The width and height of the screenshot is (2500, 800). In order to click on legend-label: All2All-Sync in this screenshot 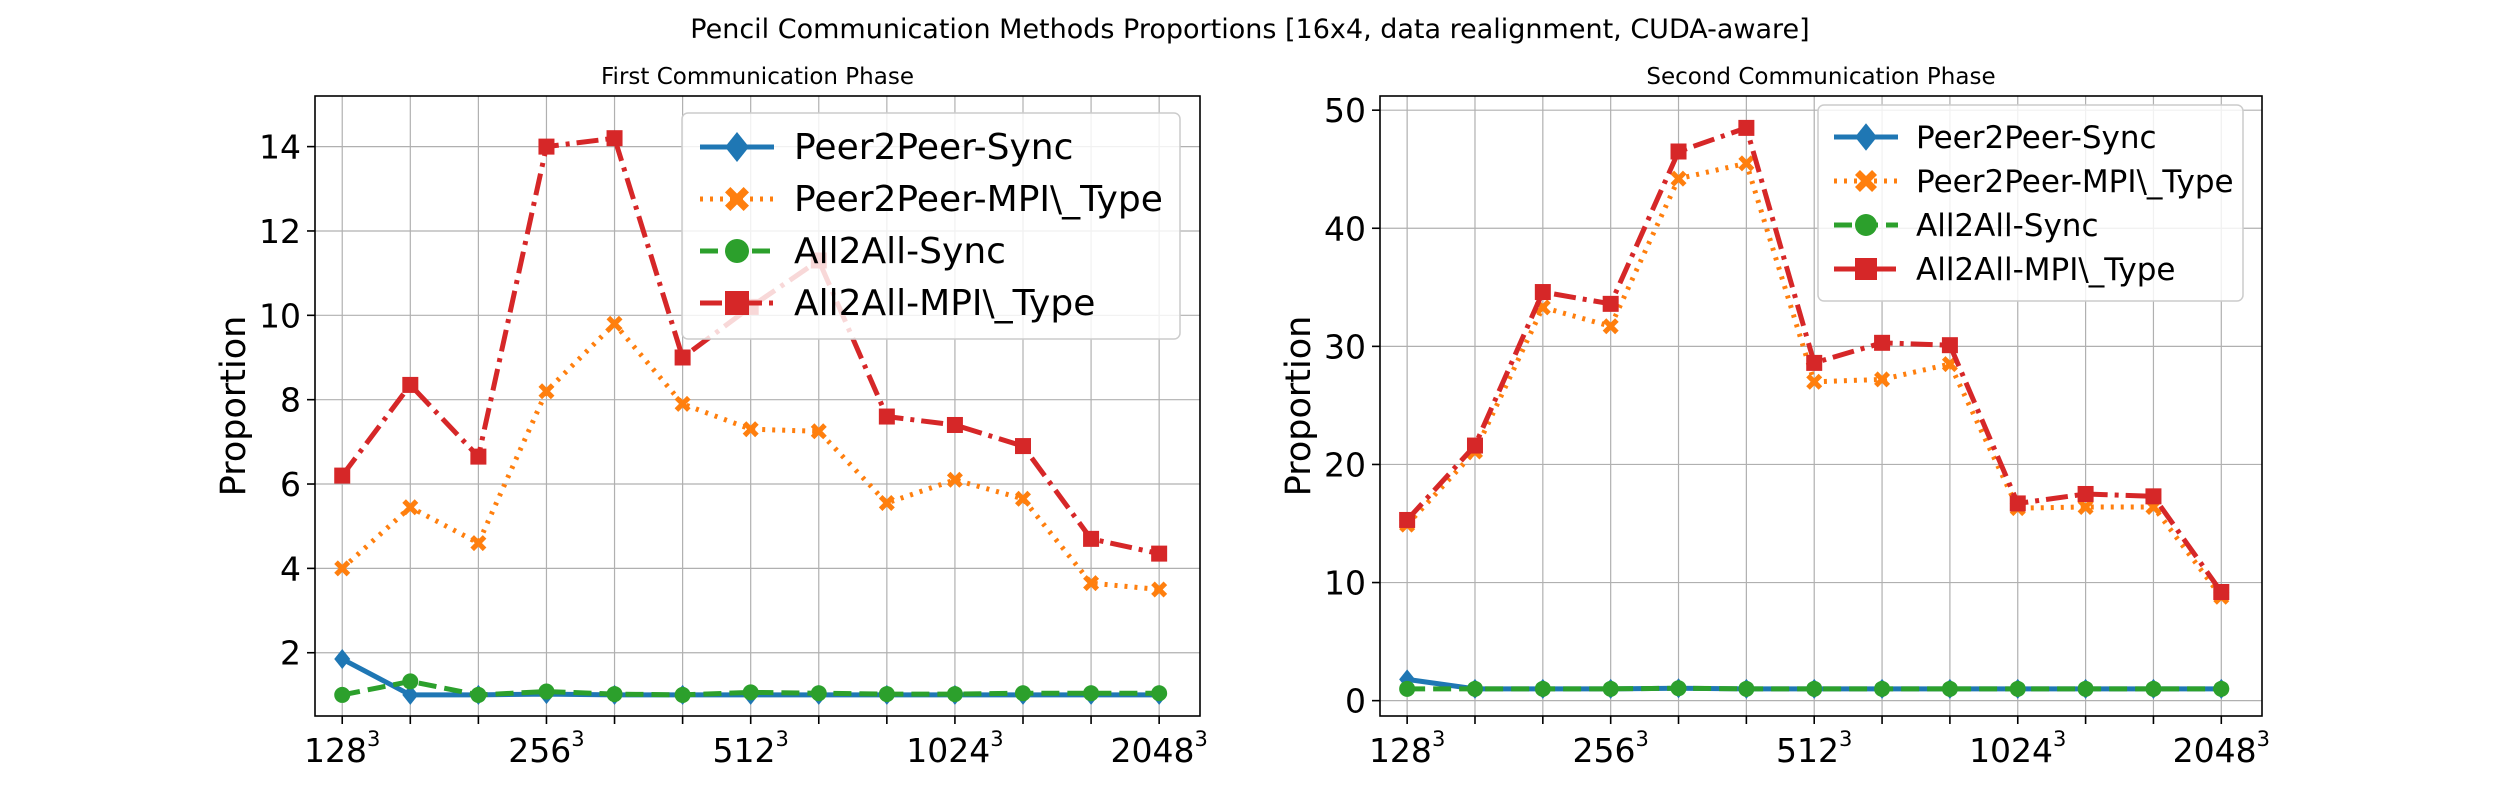, I will do `click(2007, 226)`.